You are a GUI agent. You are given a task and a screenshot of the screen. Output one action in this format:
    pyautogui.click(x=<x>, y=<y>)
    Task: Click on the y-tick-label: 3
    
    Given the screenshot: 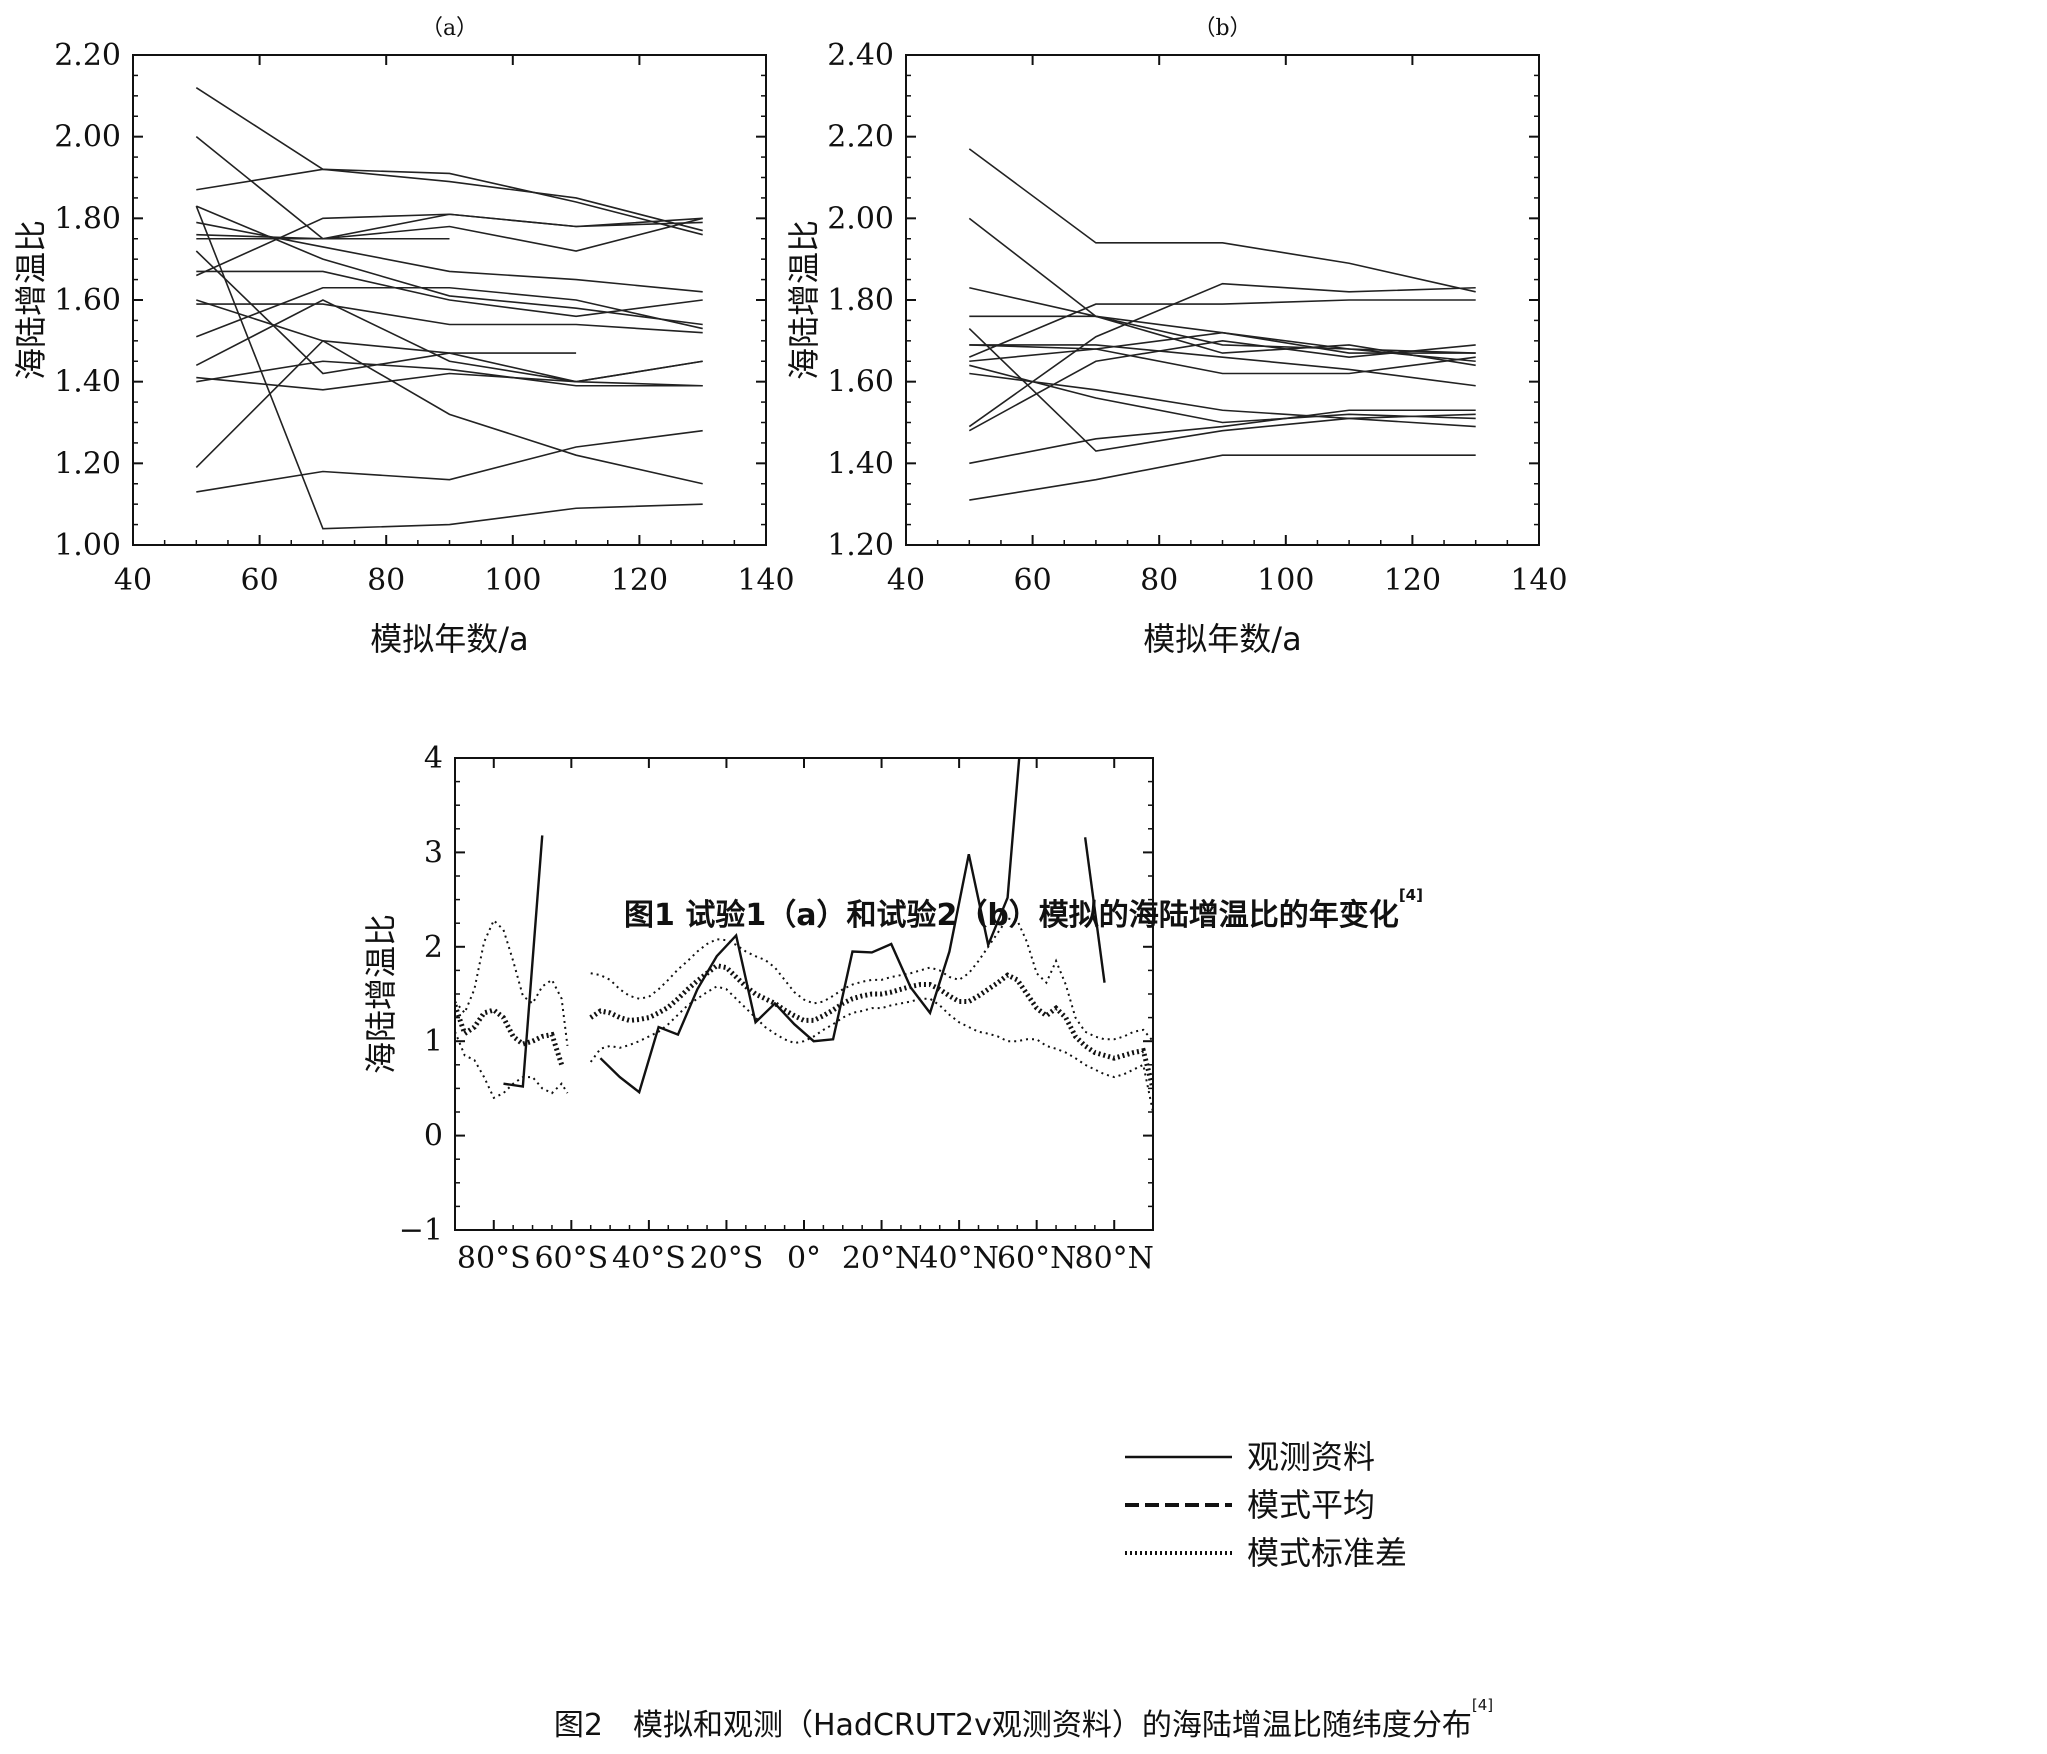 What is the action you would take?
    pyautogui.click(x=433, y=852)
    